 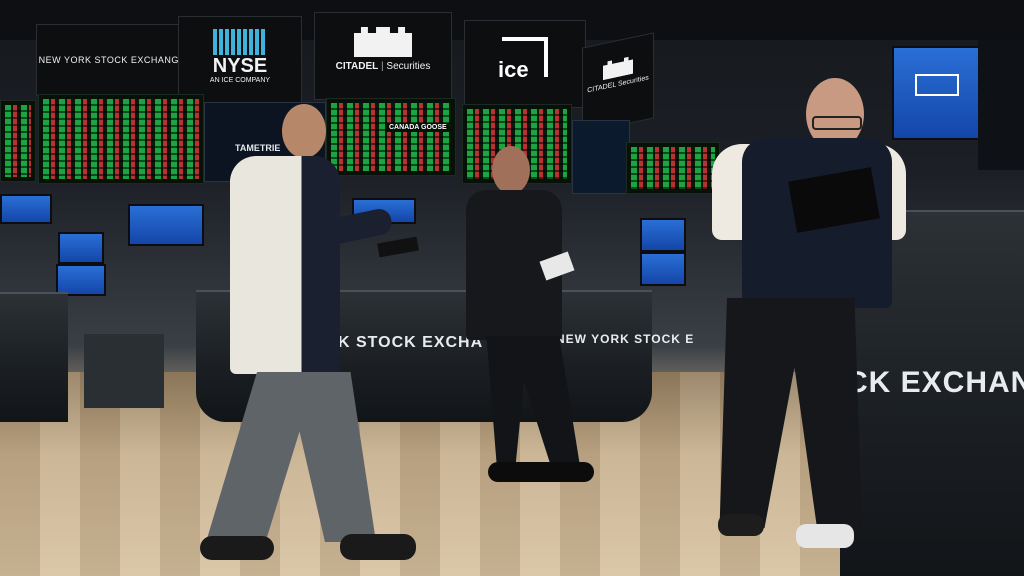 I want to click on shoes, so click(x=541, y=472).